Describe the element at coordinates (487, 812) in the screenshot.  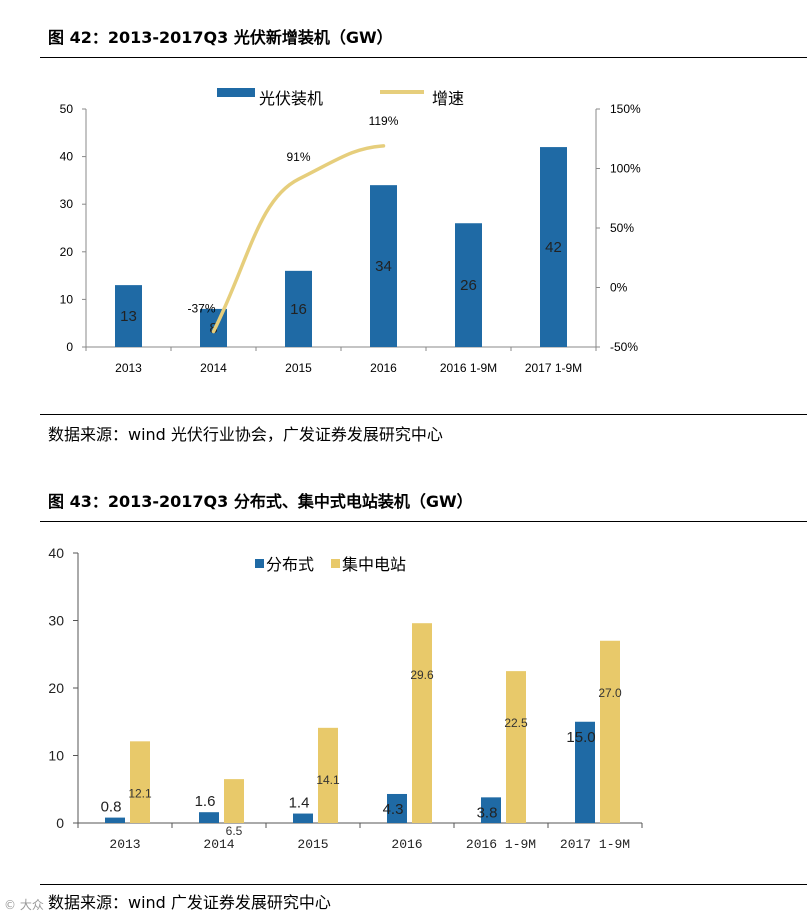
I see `distributed-bar-label: 3.8` at that location.